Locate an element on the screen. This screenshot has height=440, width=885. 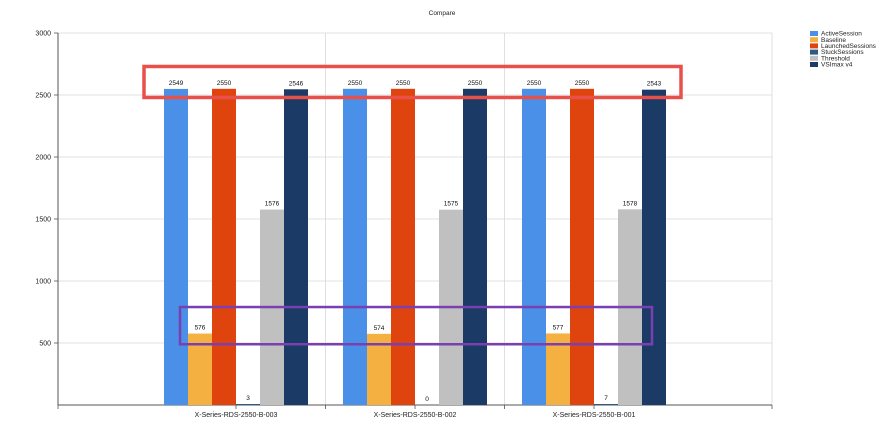
legend-entry: Baseline is located at coordinates (833, 40).